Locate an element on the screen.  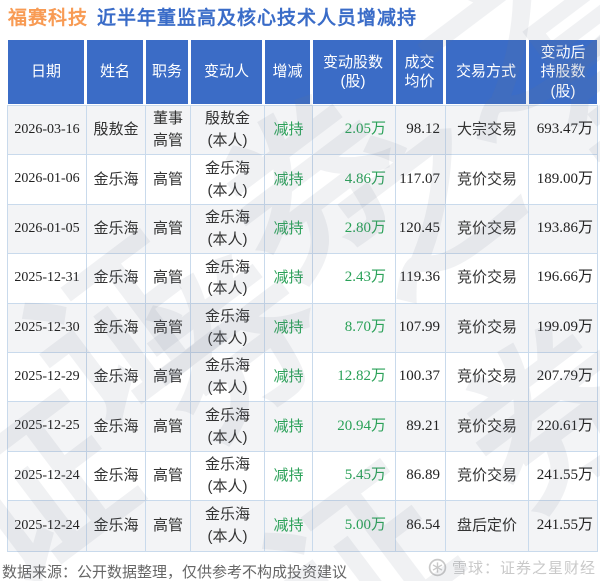
company-name: 福赛科技 is located at coordinates (48, 18).